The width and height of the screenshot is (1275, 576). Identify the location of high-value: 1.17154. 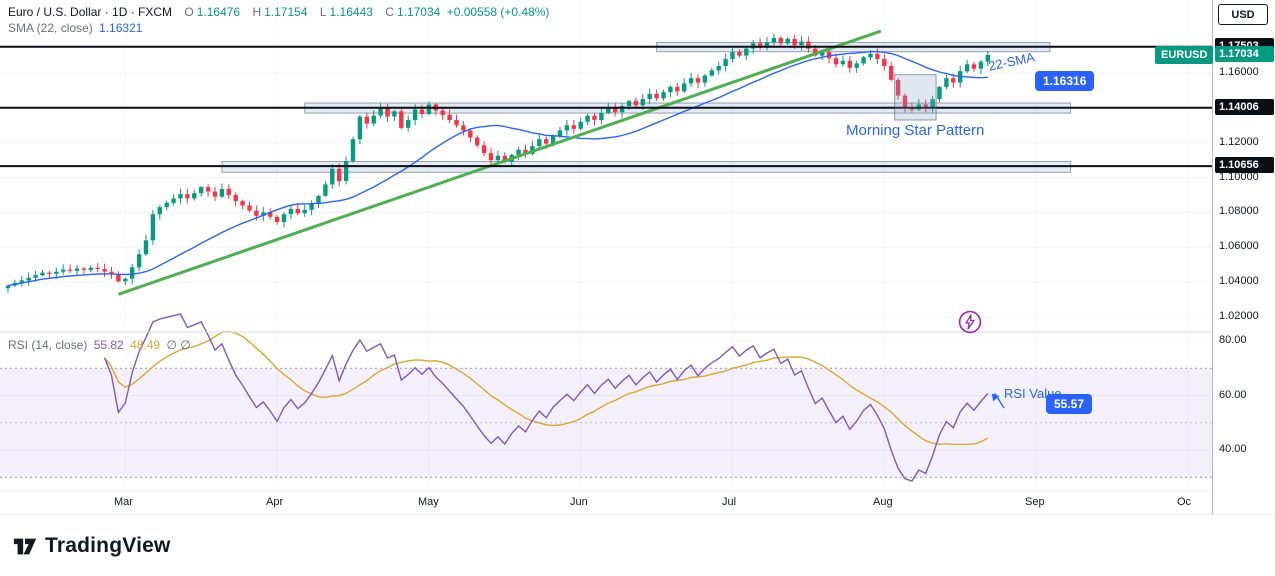
(286, 12).